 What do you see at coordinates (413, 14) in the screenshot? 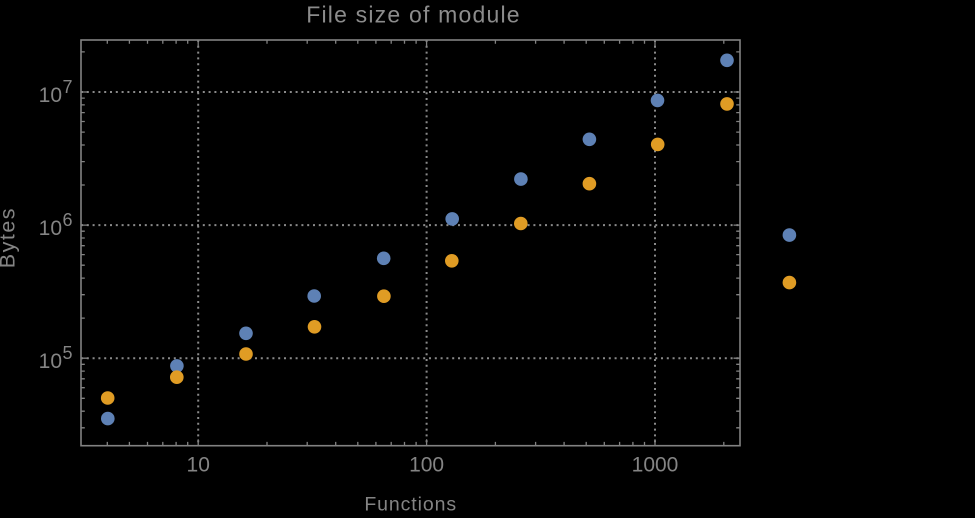
I see `svg-text: File size of module` at bounding box center [413, 14].